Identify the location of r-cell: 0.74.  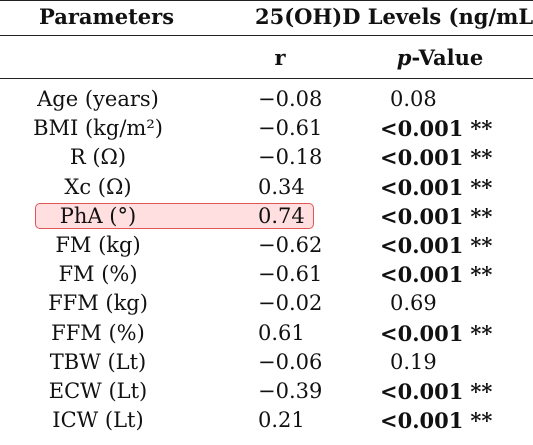
(281, 215).